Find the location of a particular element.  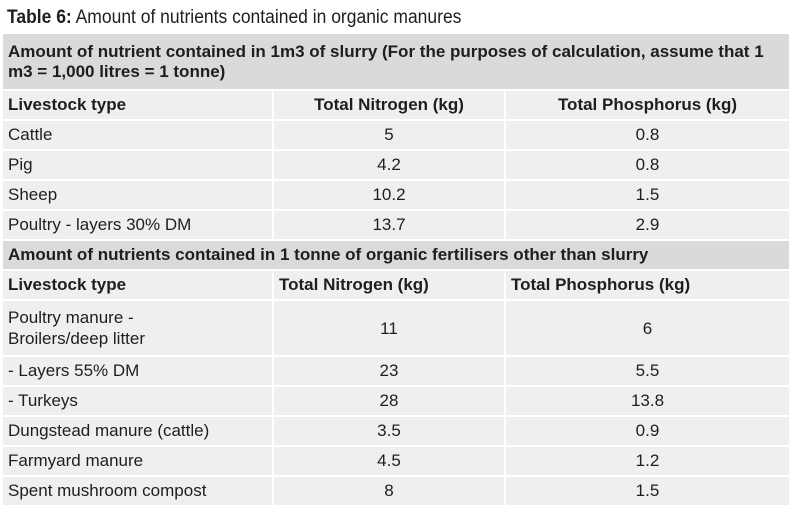

livestock-type-cell: - Layers 55% DM is located at coordinates (138, 371).